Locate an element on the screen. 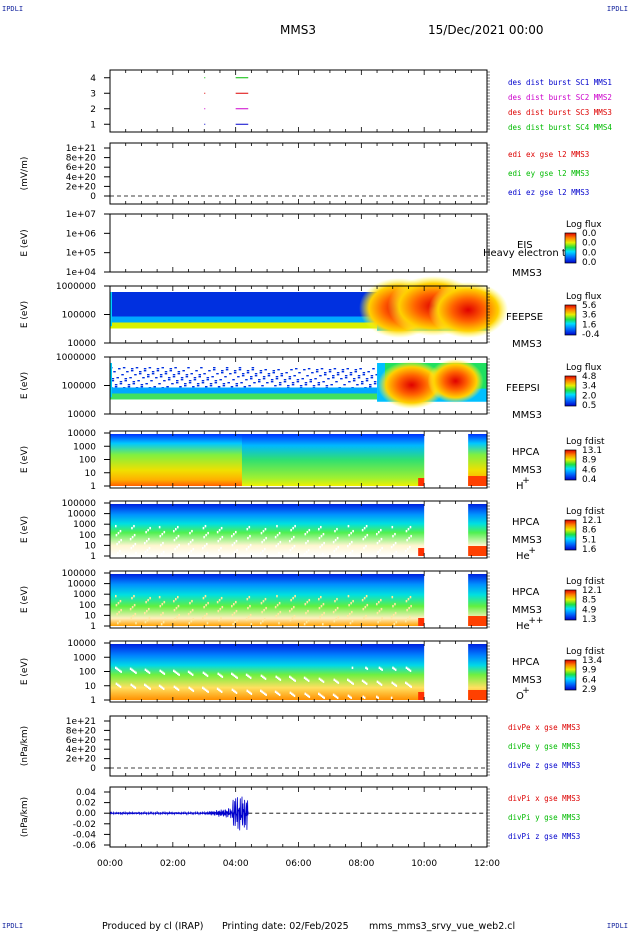 The image size is (630, 934). hpca_h-instrument-label: HPCA is located at coordinates (526, 452).